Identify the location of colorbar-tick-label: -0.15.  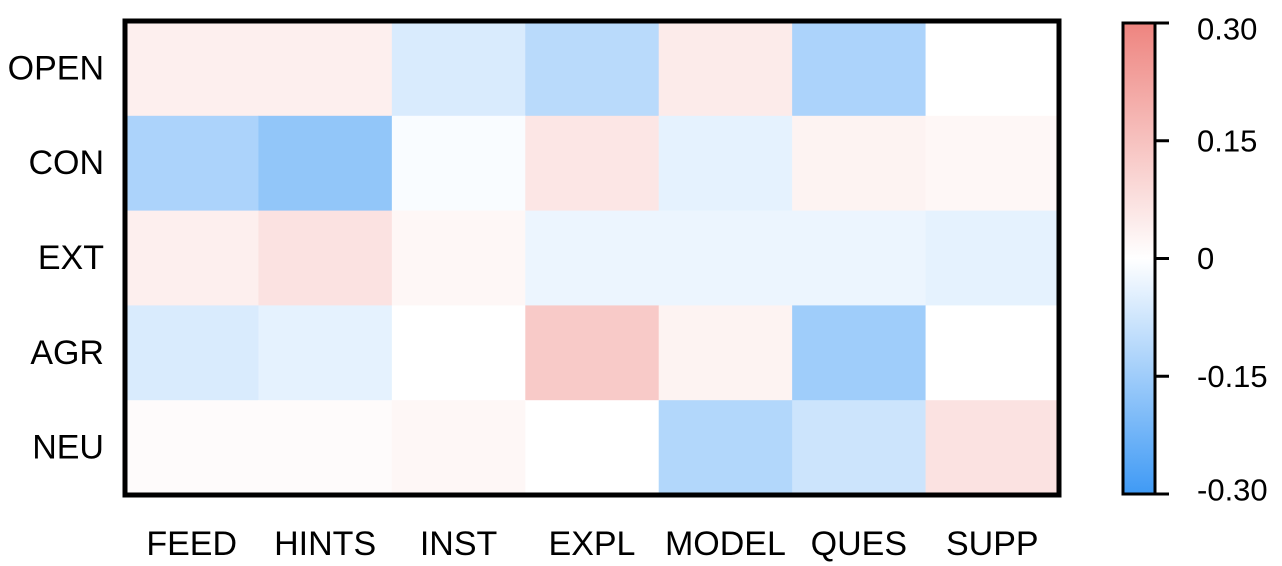
(1232, 376).